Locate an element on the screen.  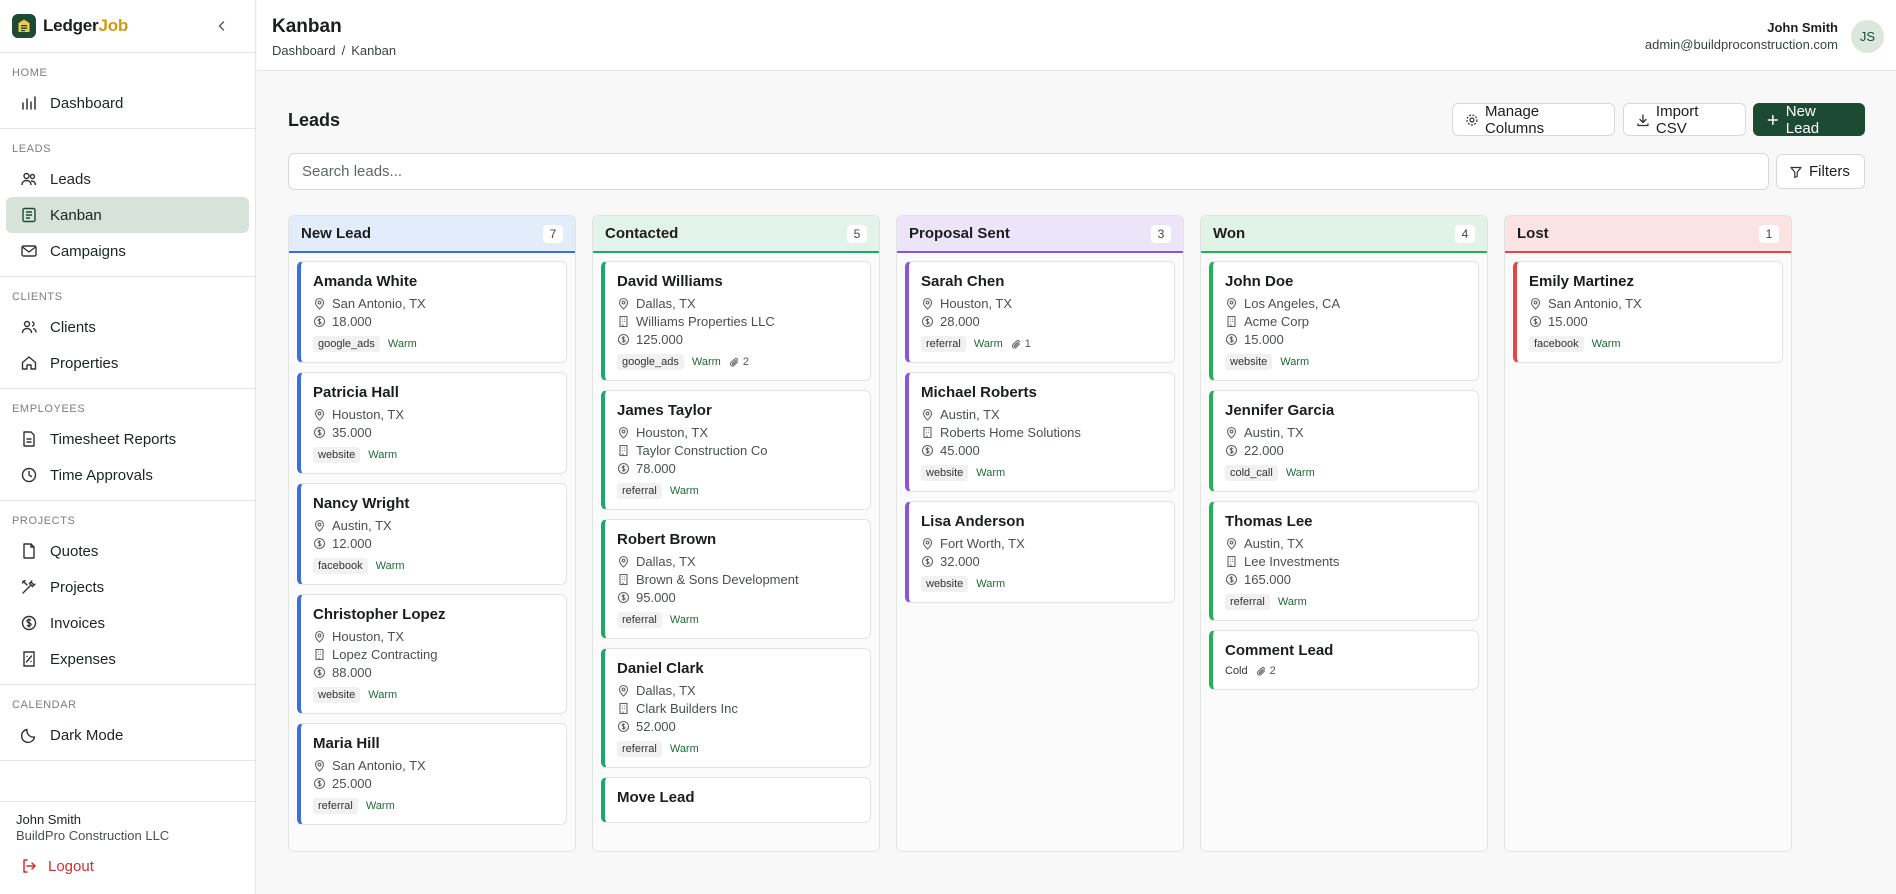
lead-company: Brown & Sons Development is located at coordinates (737, 579).